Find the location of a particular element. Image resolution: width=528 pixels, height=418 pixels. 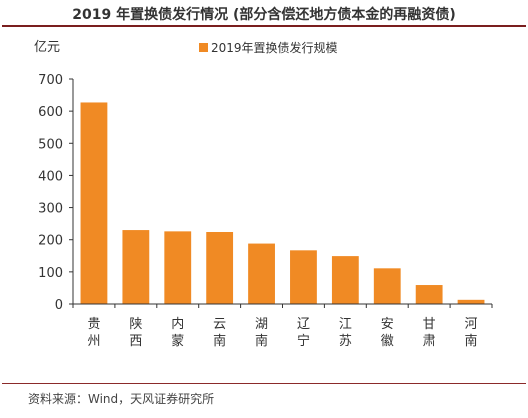

bottom-divider is located at coordinates (264, 383).